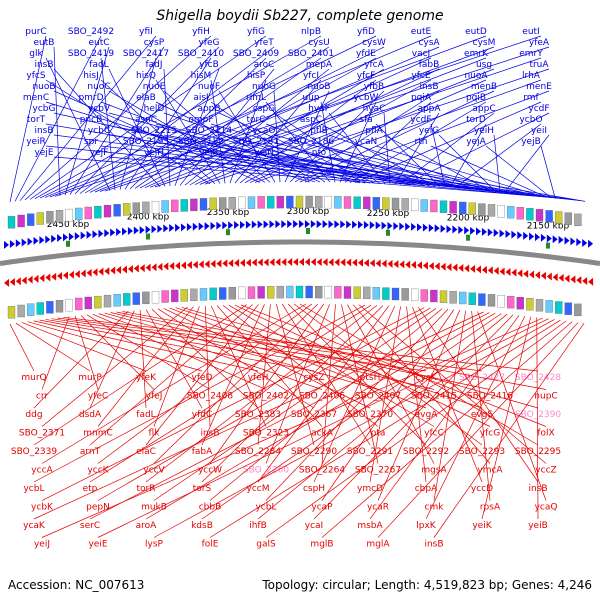  I want to click on forward-gene-label: torD, so click(476, 120).